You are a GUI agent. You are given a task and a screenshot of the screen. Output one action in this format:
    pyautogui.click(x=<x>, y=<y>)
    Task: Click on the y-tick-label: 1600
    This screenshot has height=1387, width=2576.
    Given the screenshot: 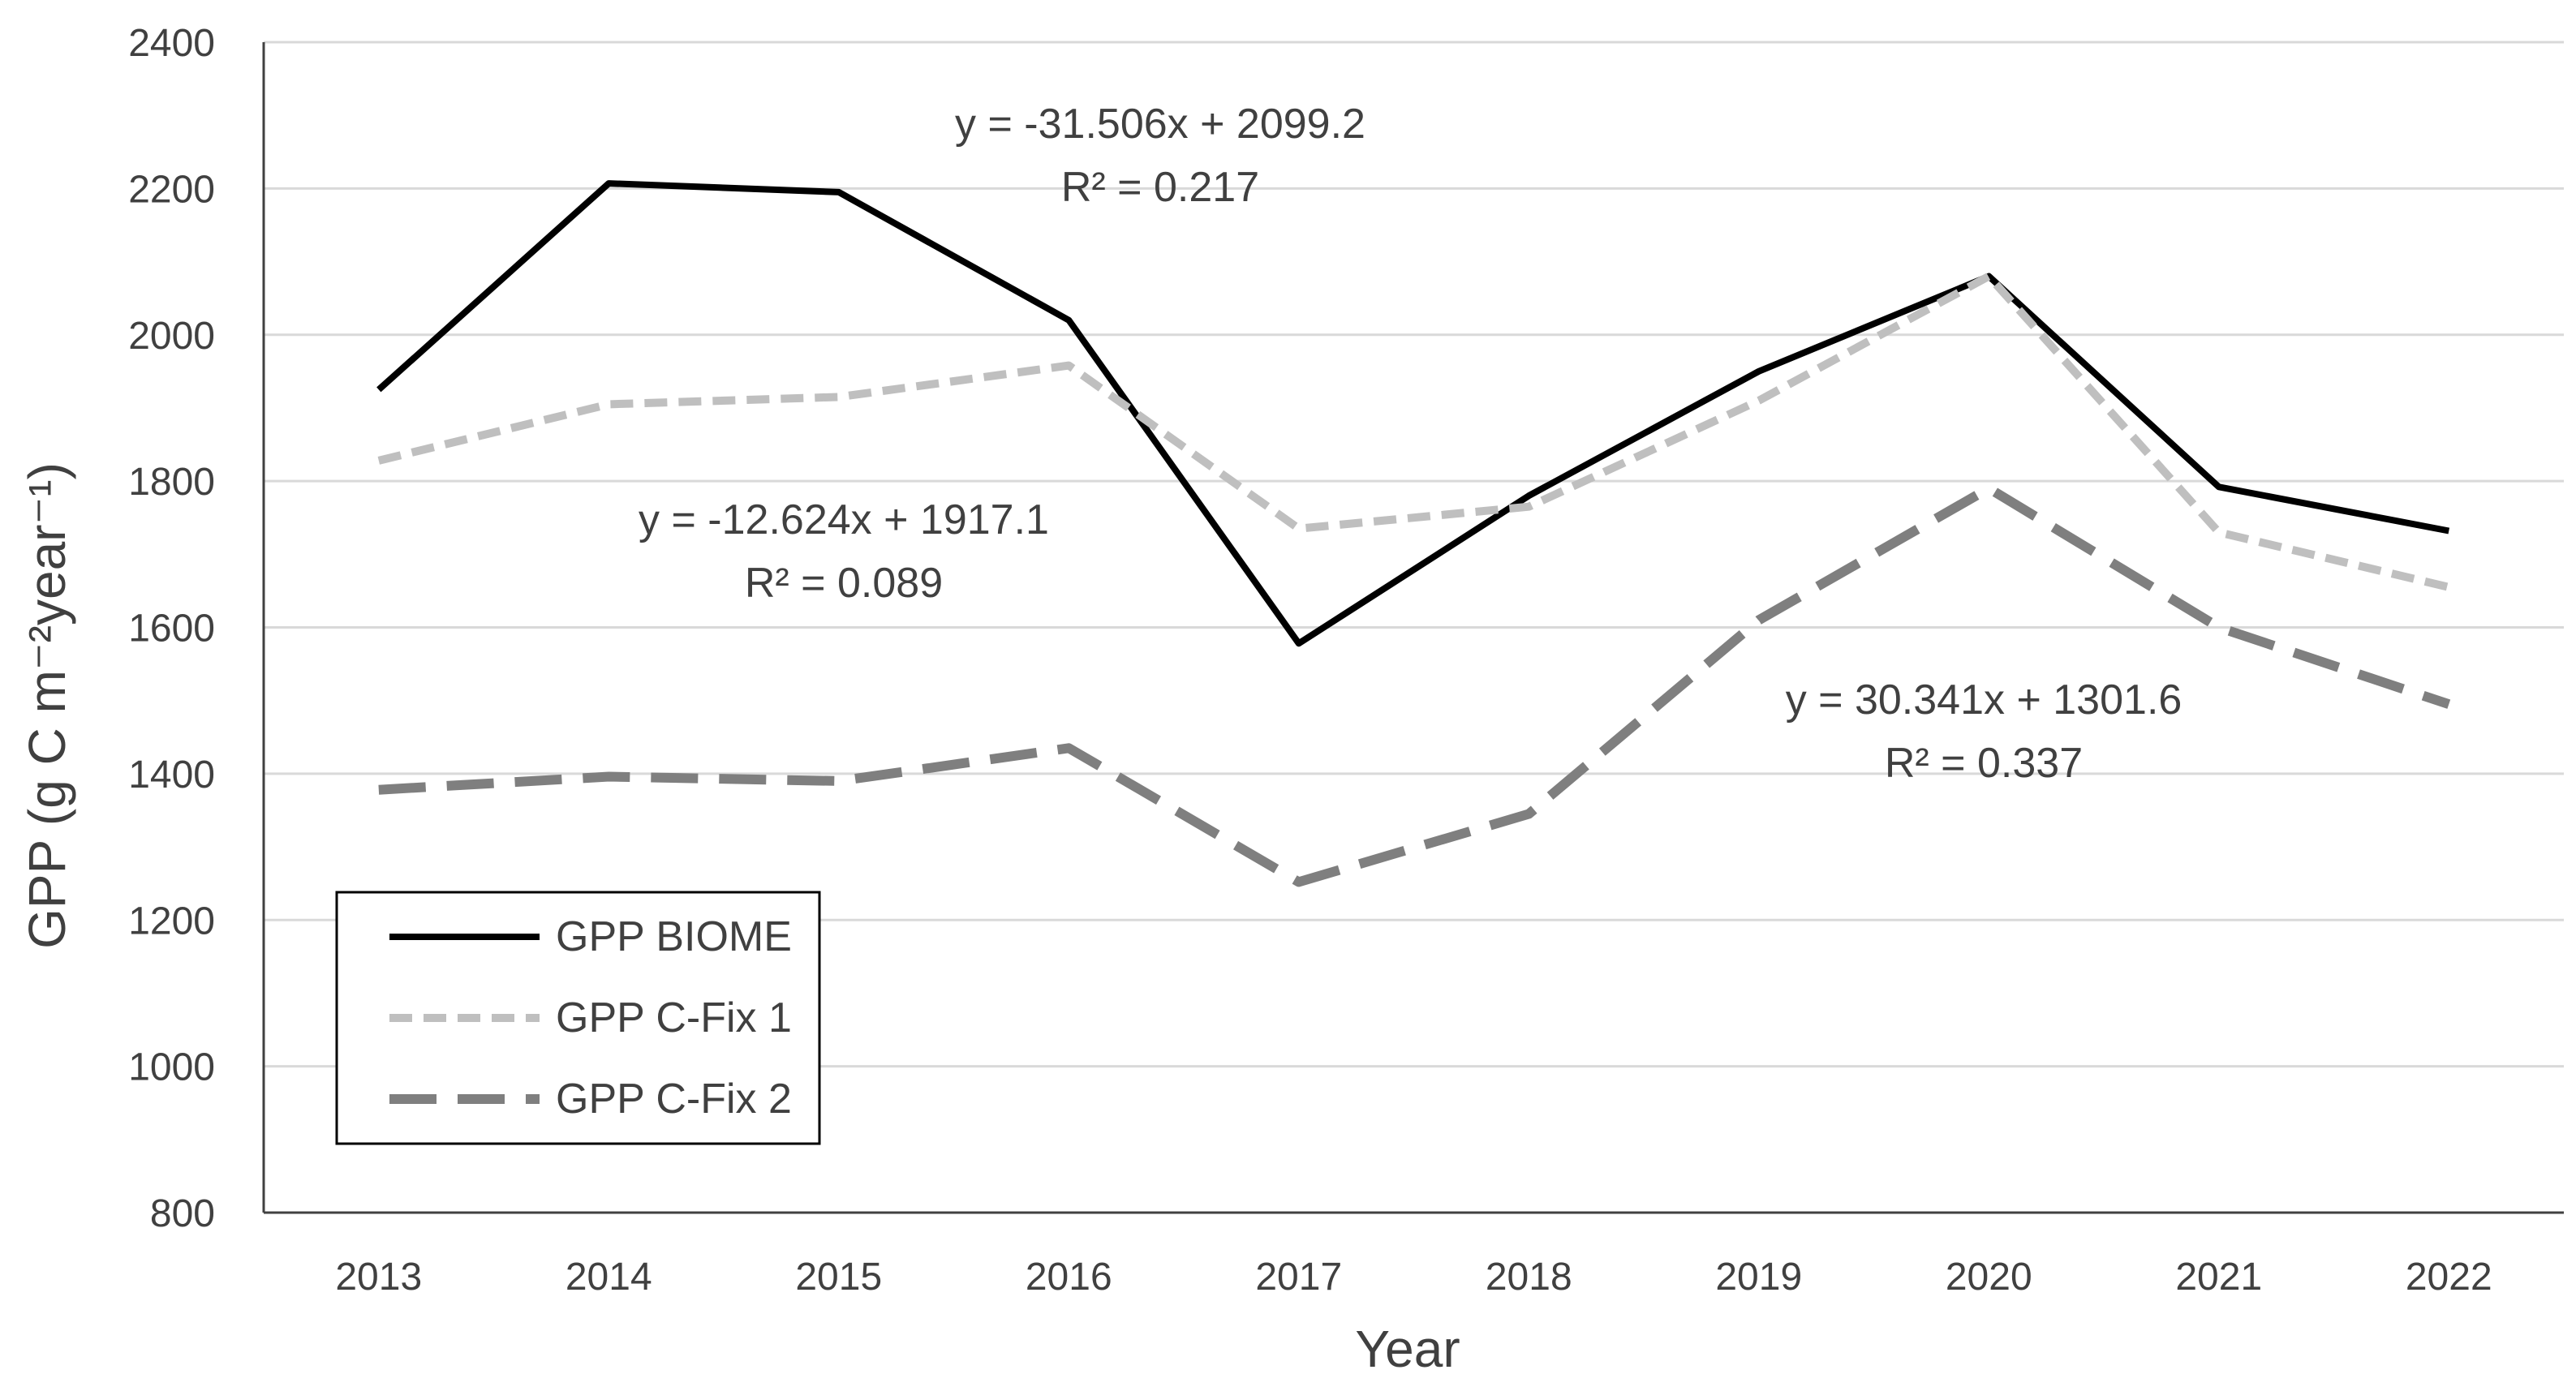 What is the action you would take?
    pyautogui.click(x=171, y=630)
    